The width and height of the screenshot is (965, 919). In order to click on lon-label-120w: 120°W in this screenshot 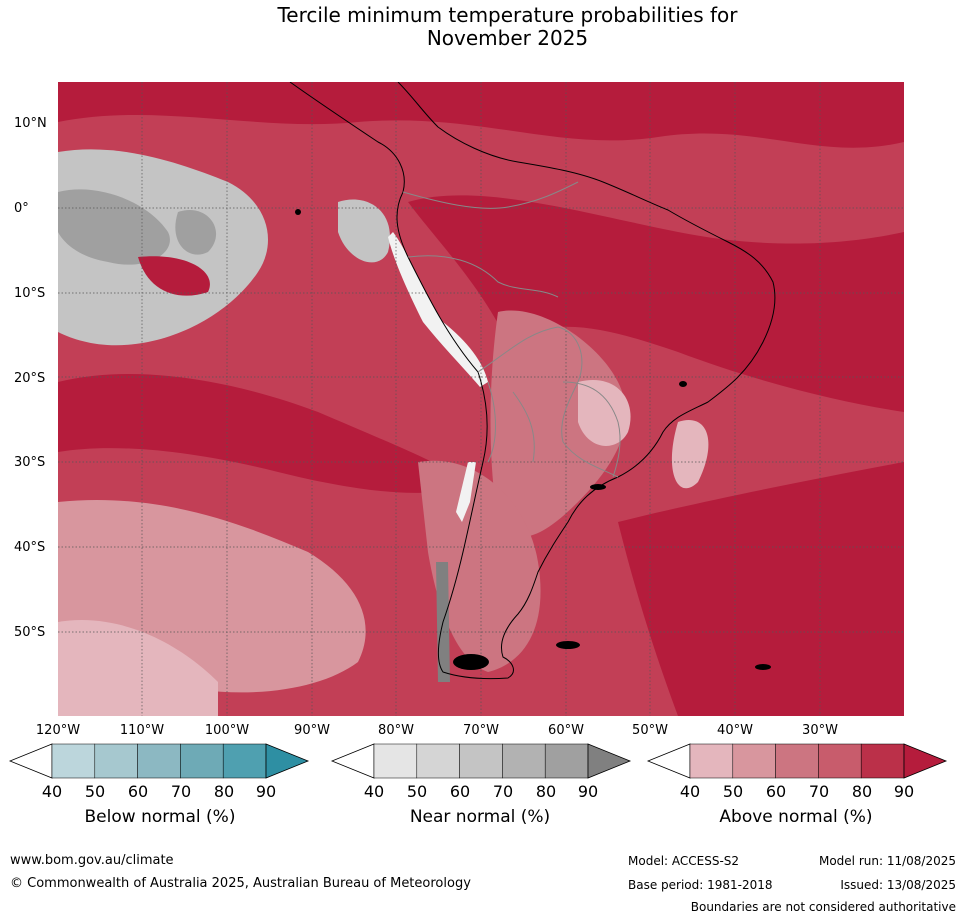, I will do `click(58, 730)`.